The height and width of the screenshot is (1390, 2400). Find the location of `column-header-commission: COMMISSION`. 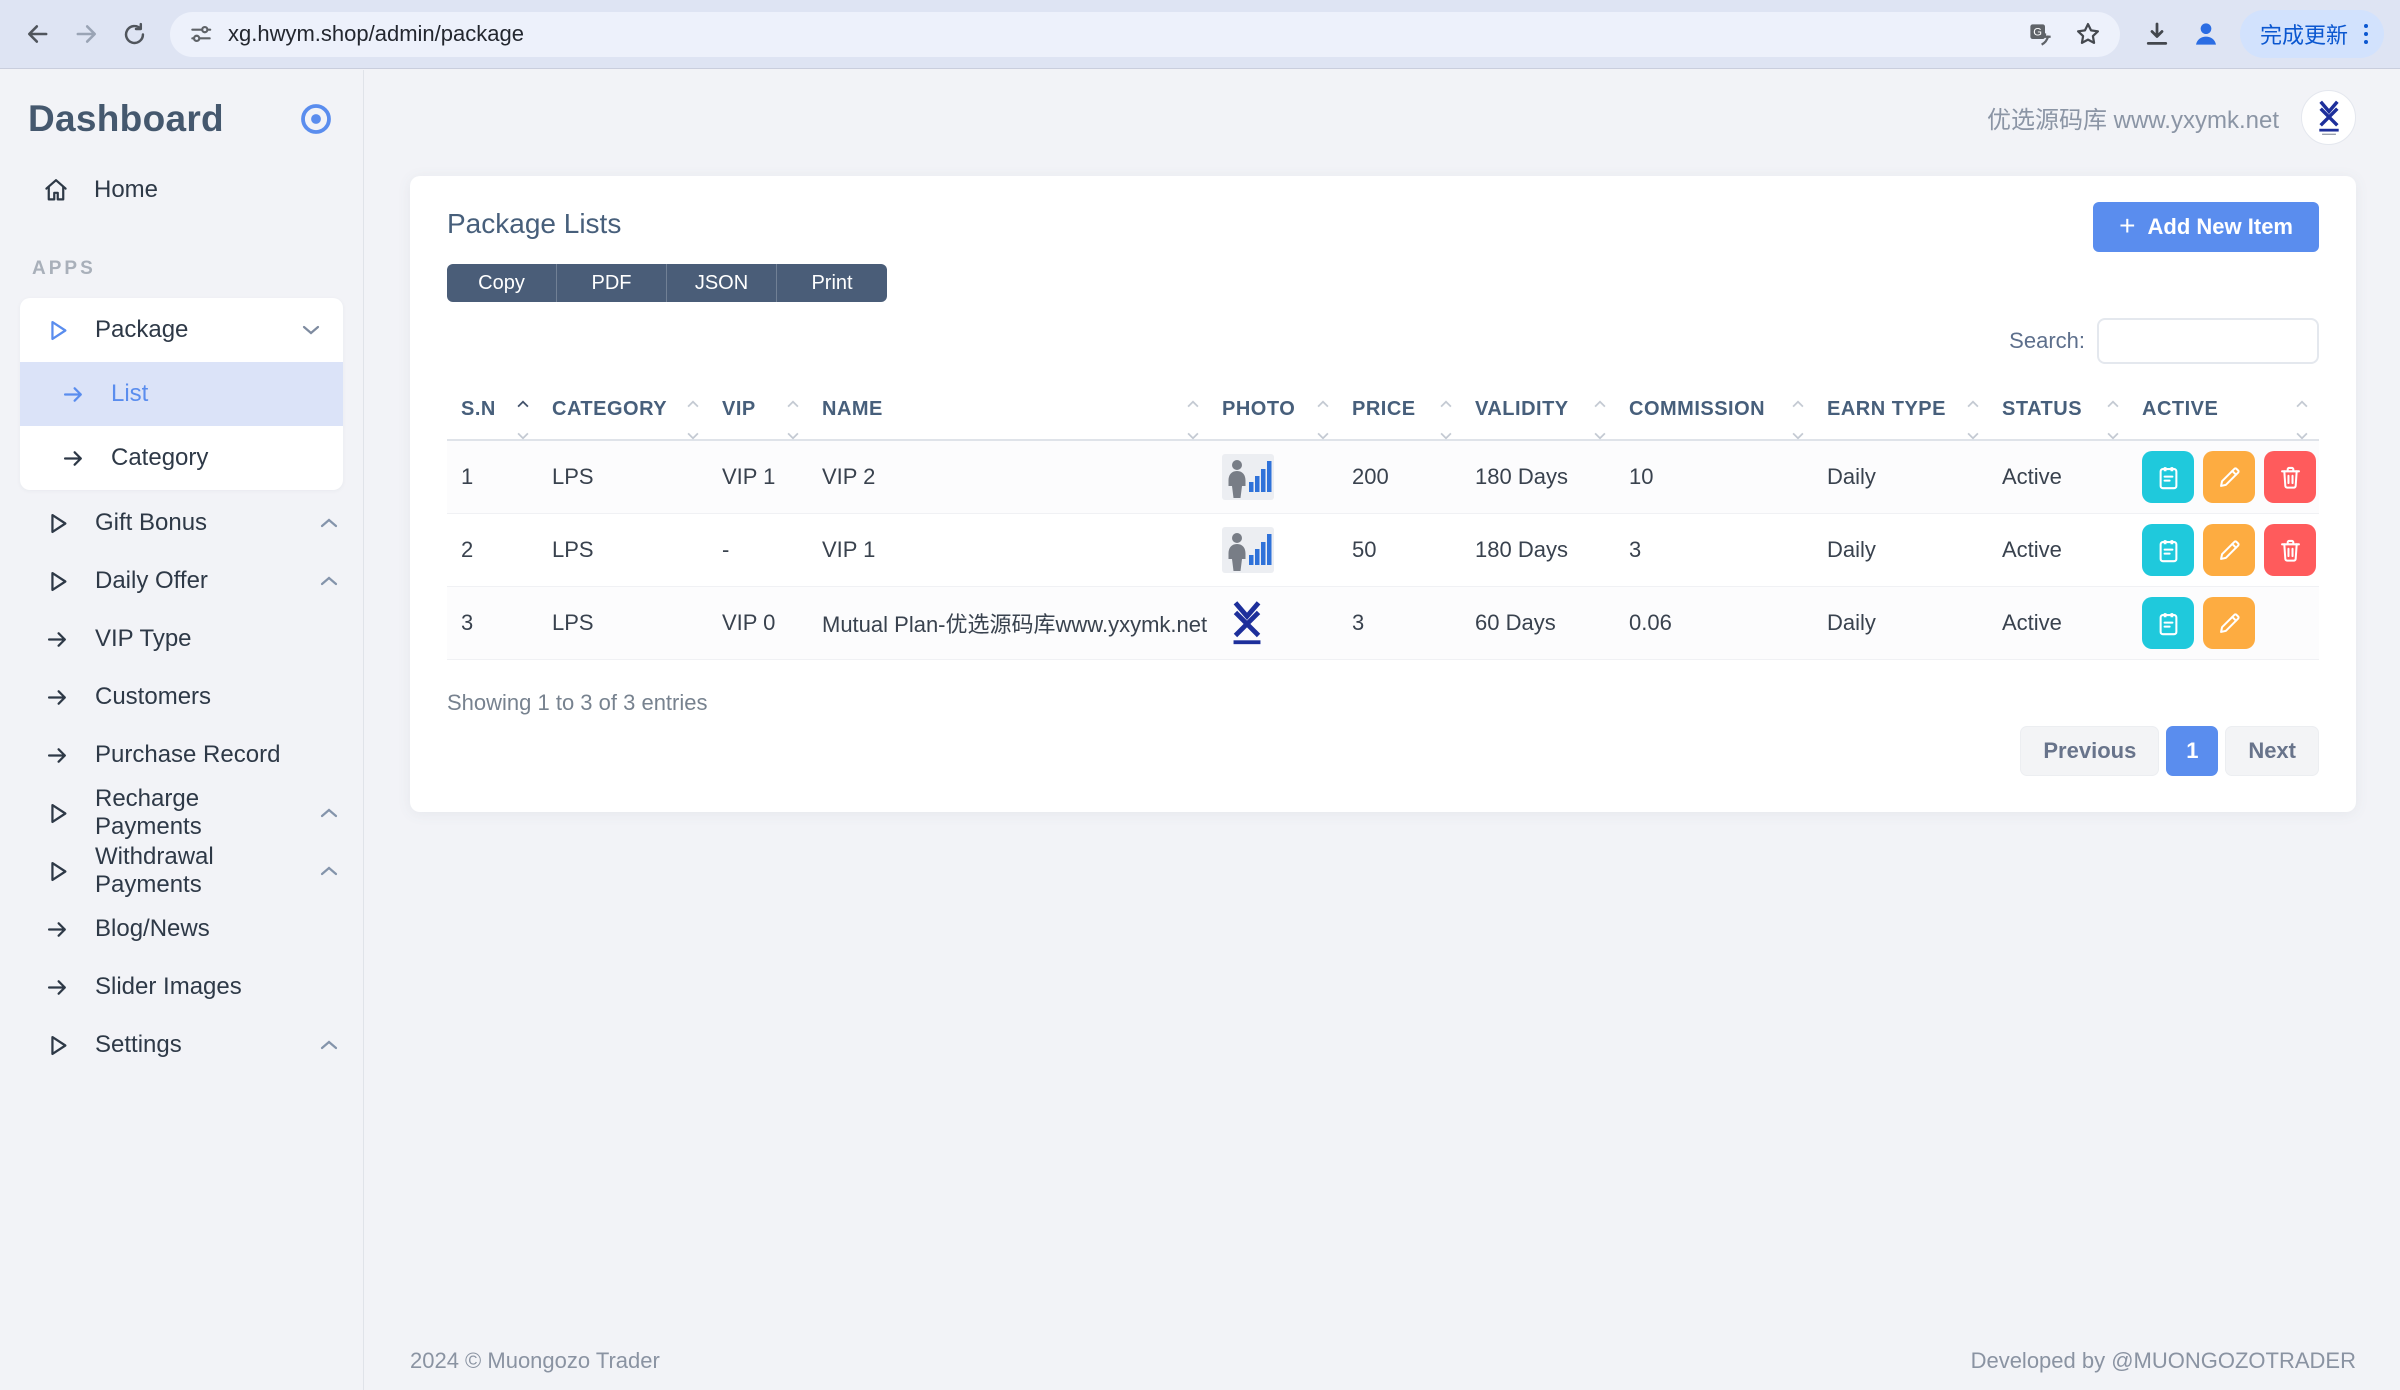

column-header-commission: COMMISSION is located at coordinates (1716, 409).